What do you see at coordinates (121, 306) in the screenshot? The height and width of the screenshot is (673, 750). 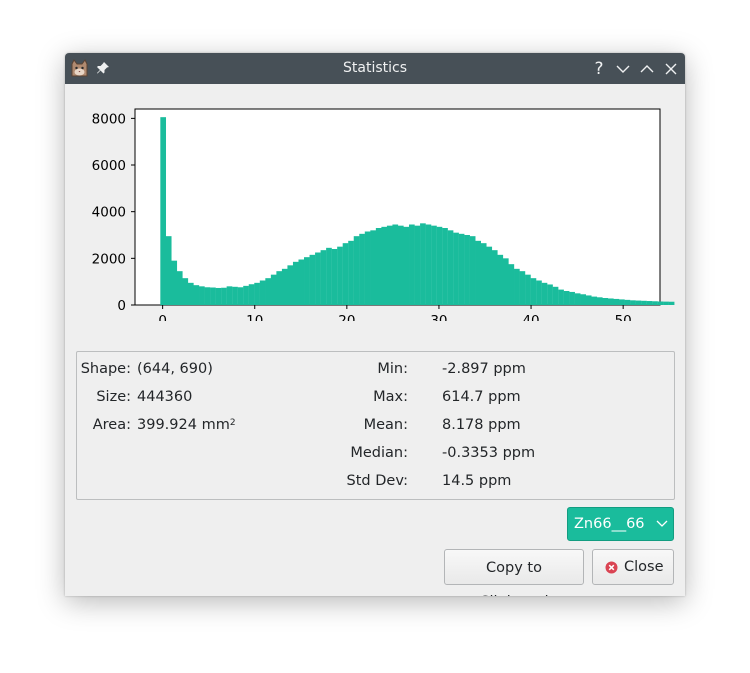 I see `y-tick-label: 0` at bounding box center [121, 306].